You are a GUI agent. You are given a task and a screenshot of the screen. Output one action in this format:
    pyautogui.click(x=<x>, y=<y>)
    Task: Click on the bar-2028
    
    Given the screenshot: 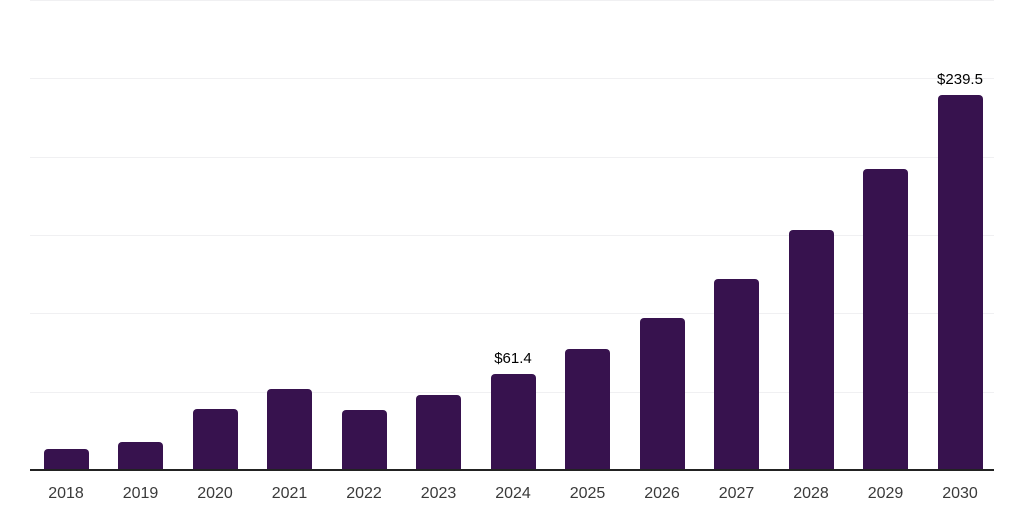 What is the action you would take?
    pyautogui.click(x=811, y=349)
    